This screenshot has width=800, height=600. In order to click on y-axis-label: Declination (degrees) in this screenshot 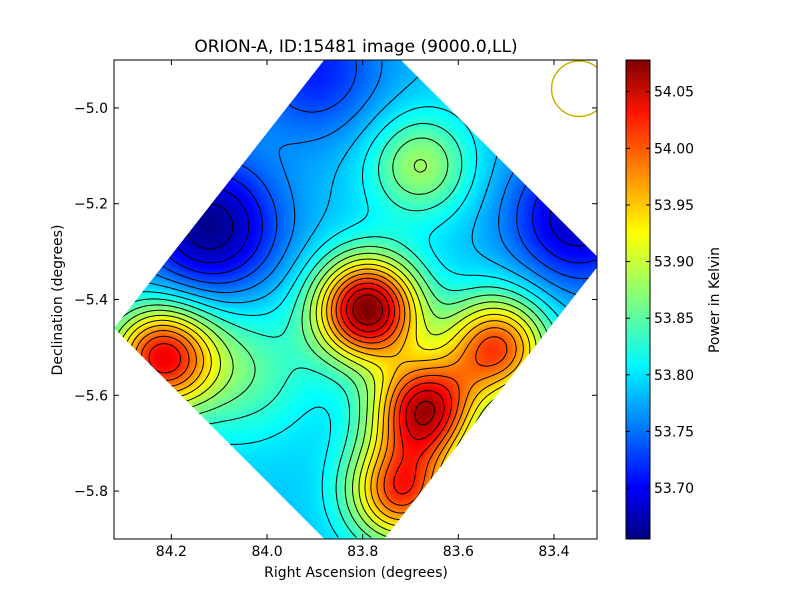, I will do `click(58, 300)`.